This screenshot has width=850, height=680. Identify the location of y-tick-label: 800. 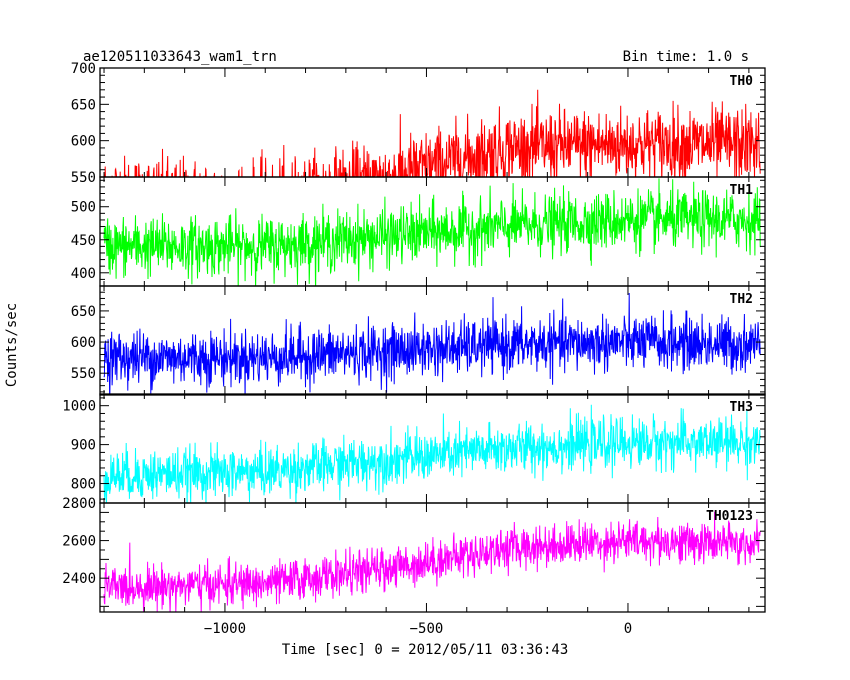
(83, 485).